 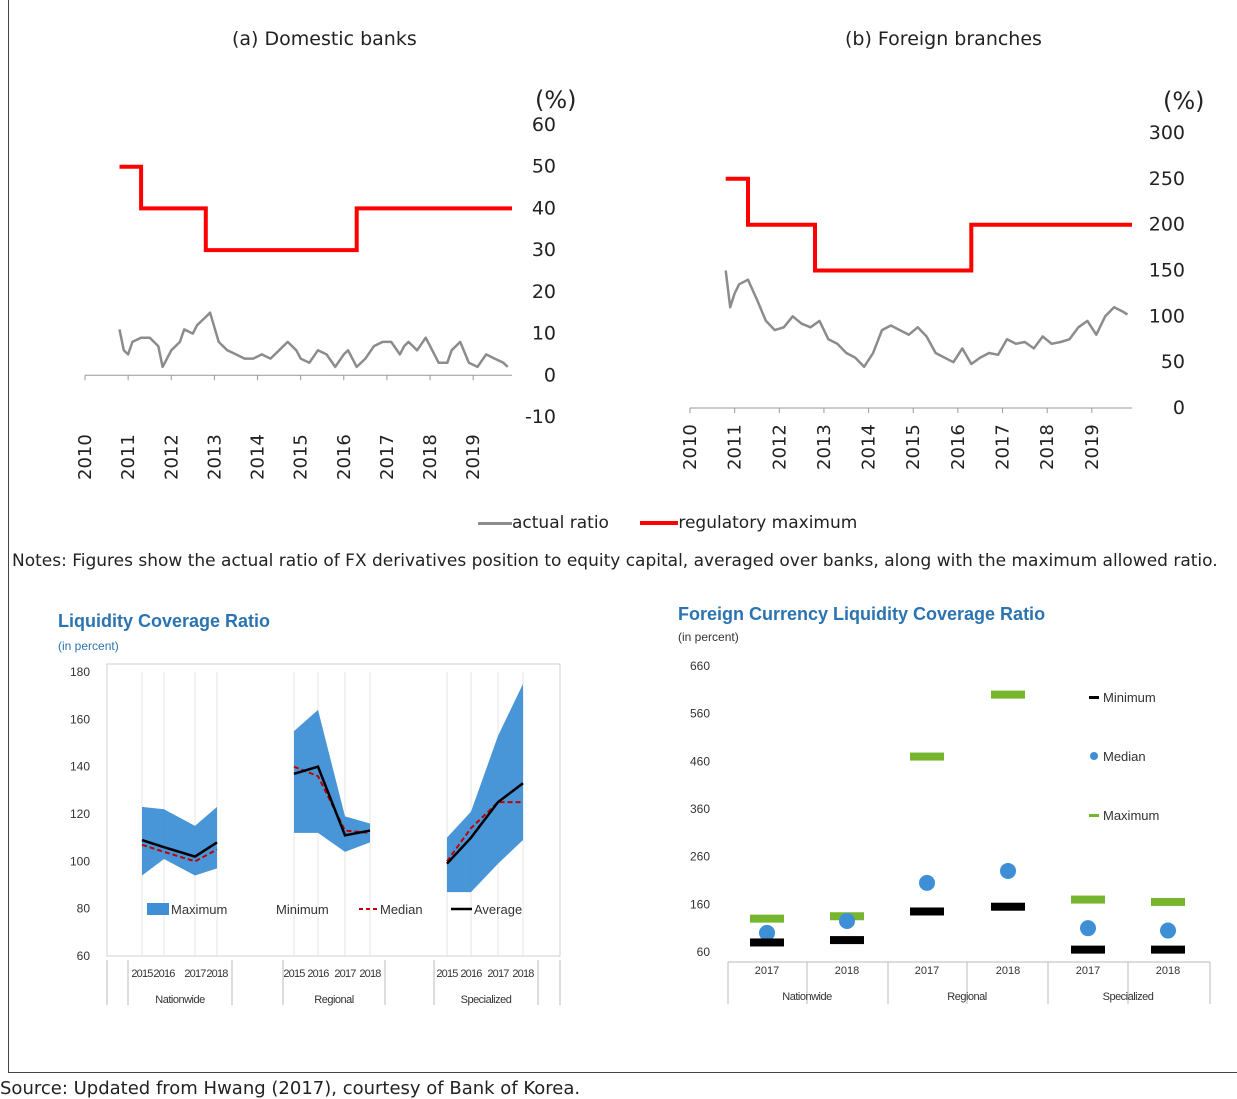 What do you see at coordinates (544, 292) in the screenshot?
I see `y-tick-label: 20` at bounding box center [544, 292].